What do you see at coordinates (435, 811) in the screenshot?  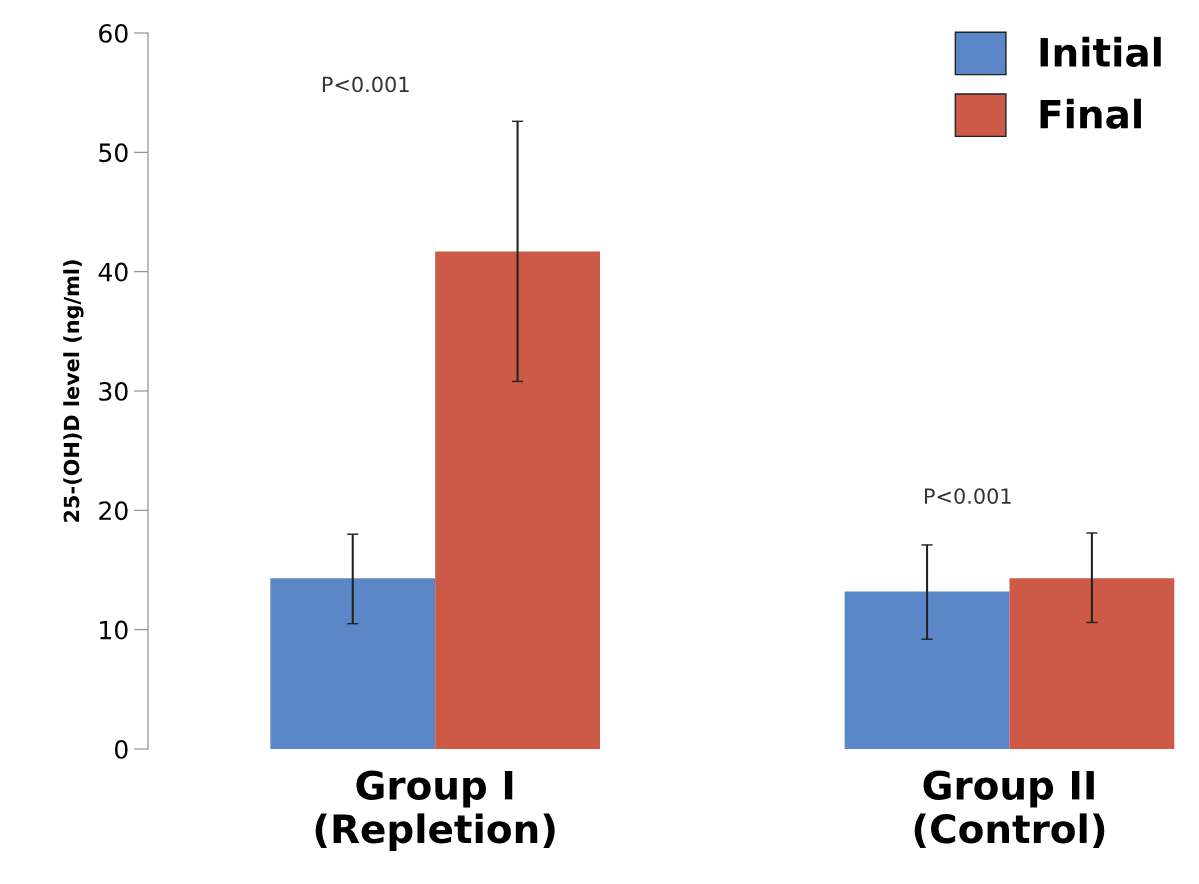 I see `x-tick-label: Group I (Repletion)` at bounding box center [435, 811].